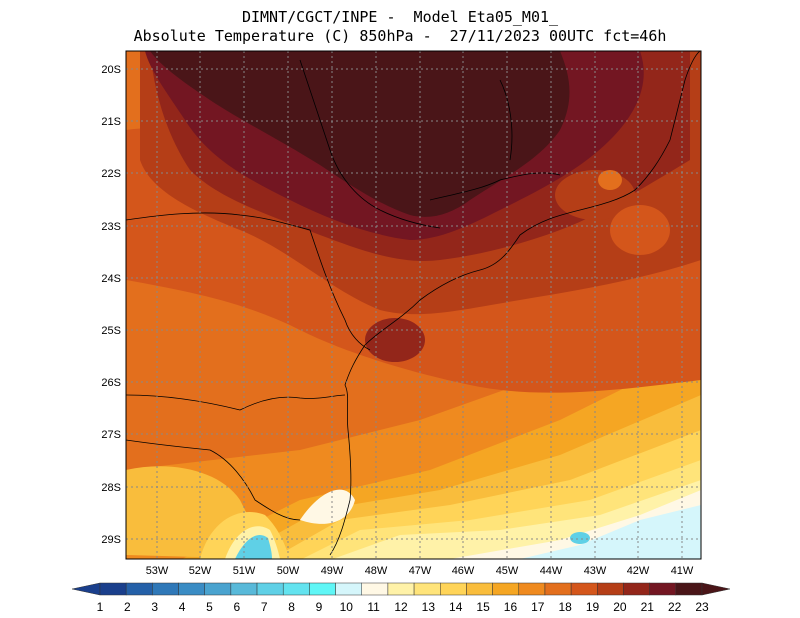 Image resolution: width=800 pixels, height=618 pixels. Describe the element at coordinates (244, 571) in the screenshot. I see `lon-label: 51W` at that location.